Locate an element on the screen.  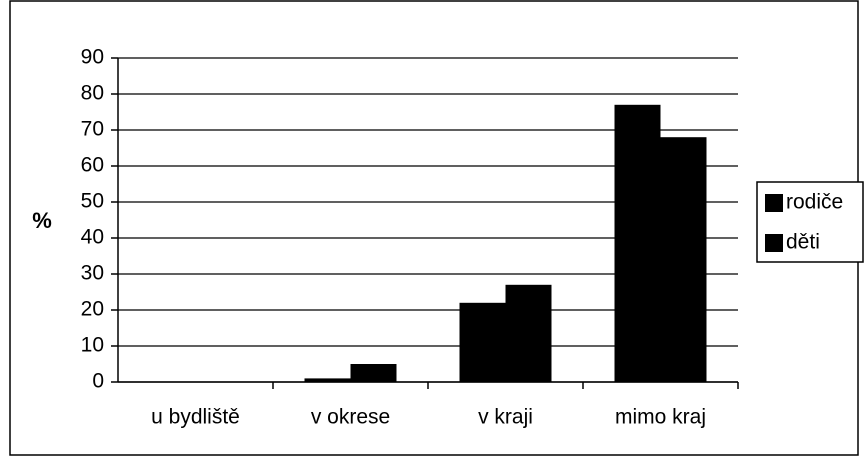
y-tick-label: 20 is located at coordinates (92, 309).